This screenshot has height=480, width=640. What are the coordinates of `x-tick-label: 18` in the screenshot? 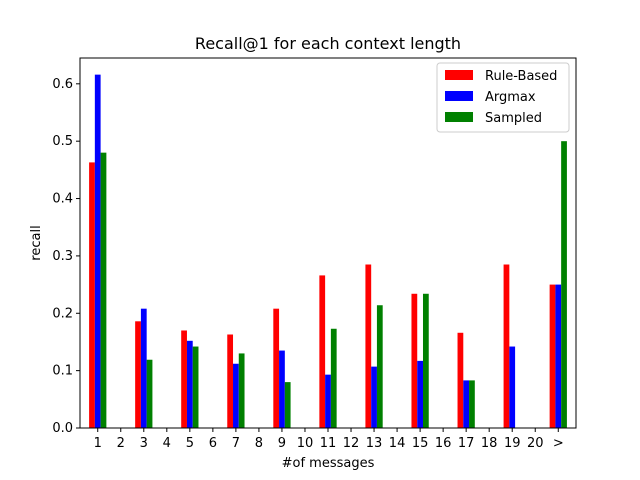 It's located at (489, 443).